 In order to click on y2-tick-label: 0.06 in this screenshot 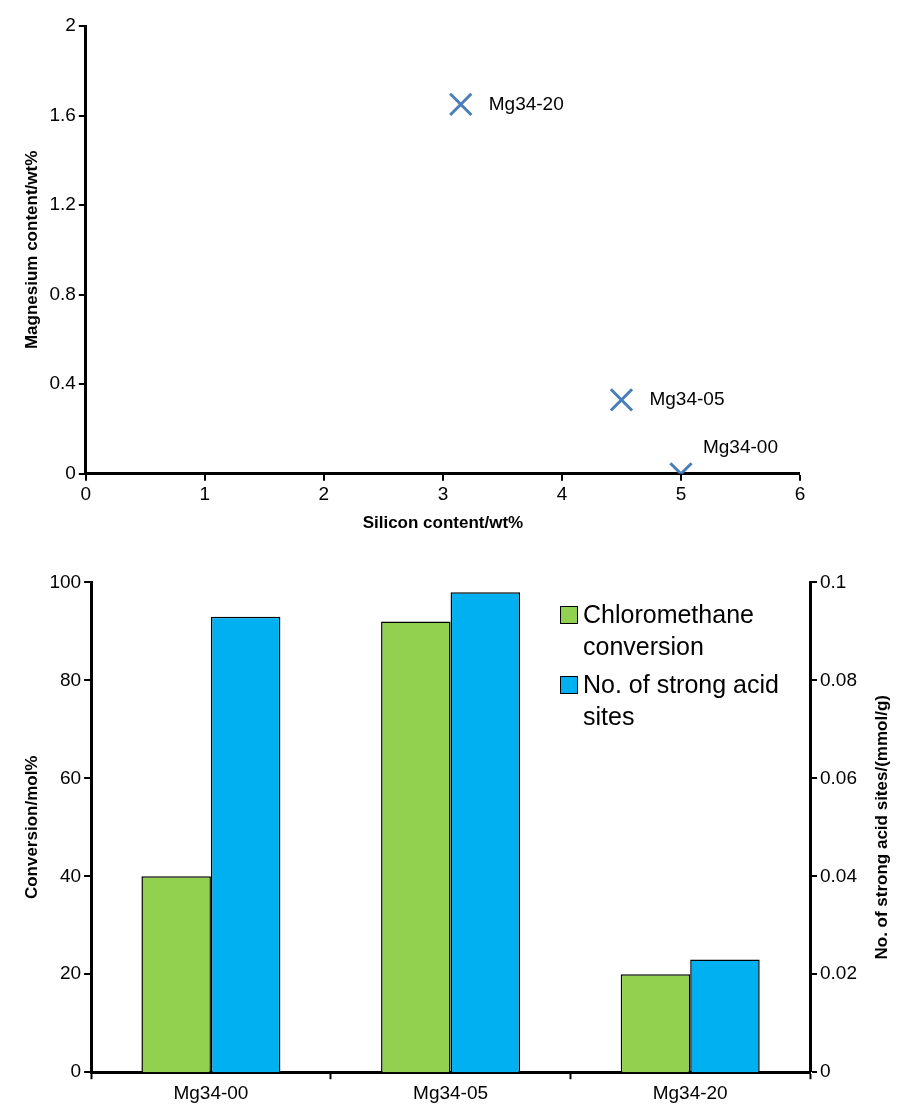, I will do `click(838, 777)`.